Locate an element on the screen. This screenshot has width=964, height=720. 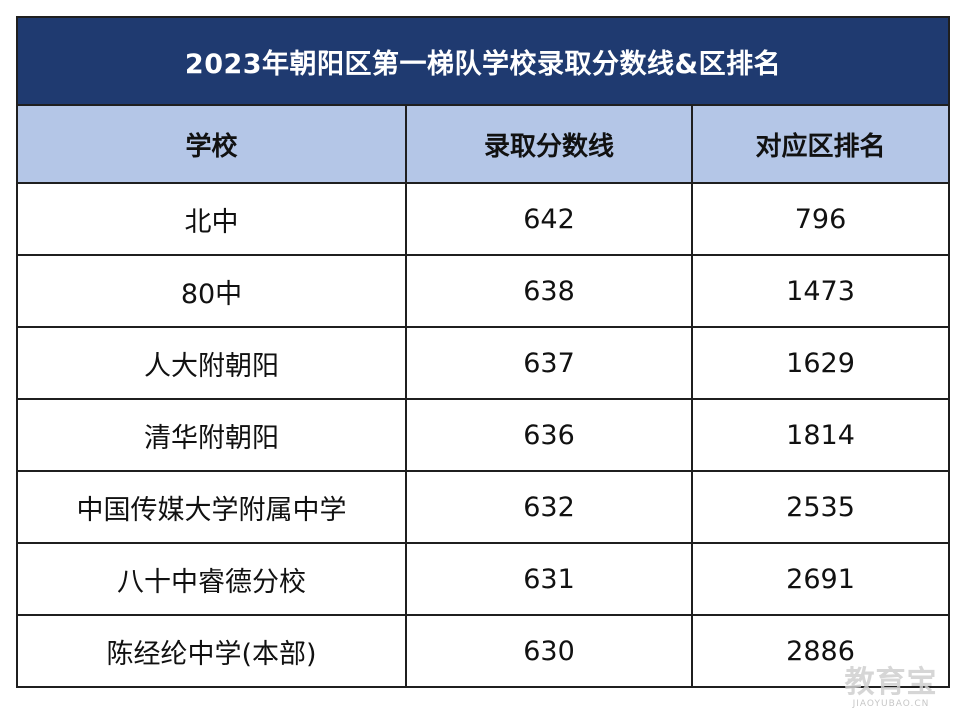
cell-score: 638 is located at coordinates (549, 291).